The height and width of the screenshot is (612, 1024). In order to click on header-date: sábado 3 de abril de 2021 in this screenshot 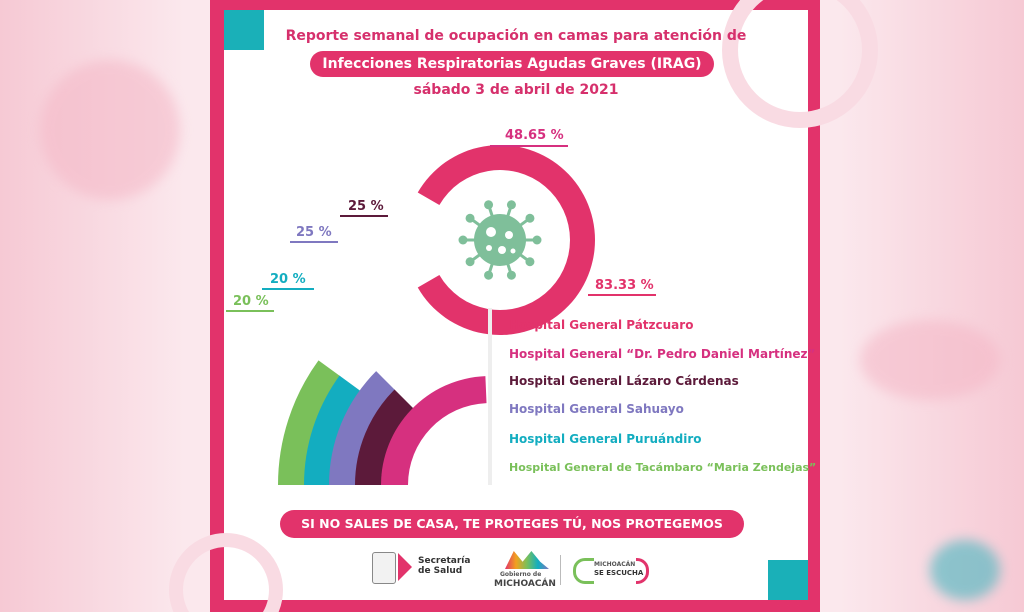, I will do `click(516, 90)`.